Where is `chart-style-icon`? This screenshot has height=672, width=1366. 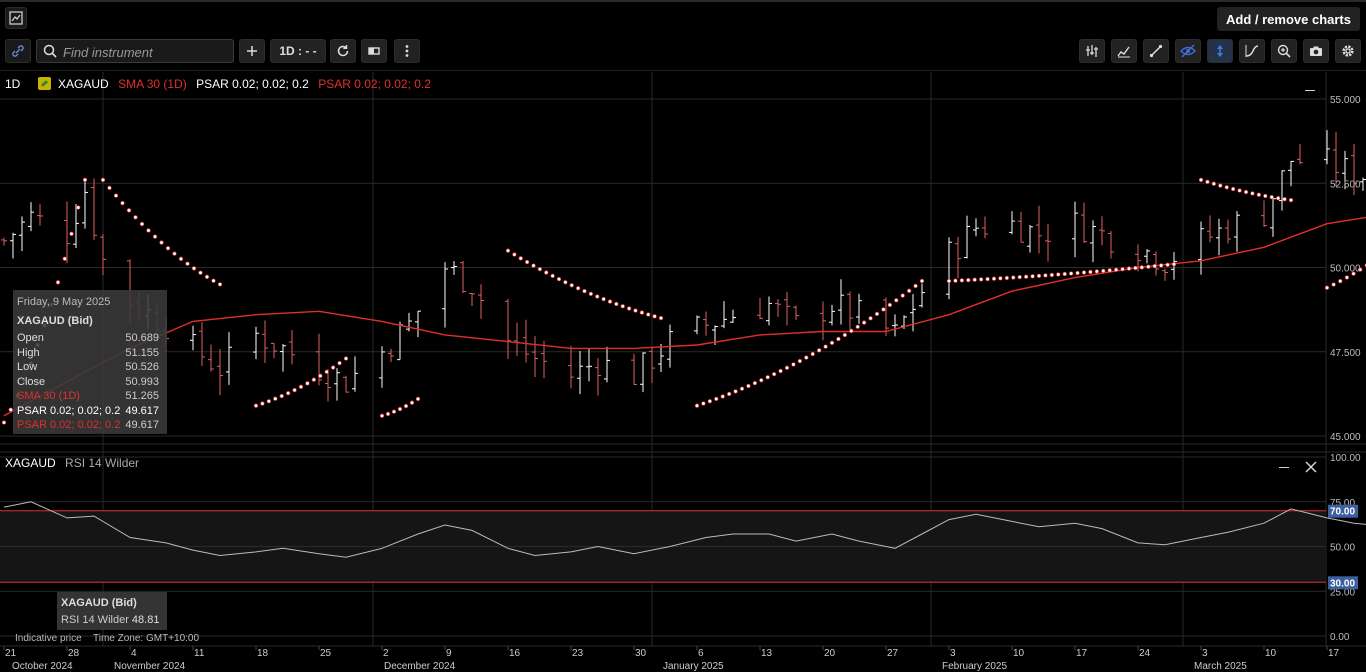
chart-style-icon is located at coordinates (374, 51).